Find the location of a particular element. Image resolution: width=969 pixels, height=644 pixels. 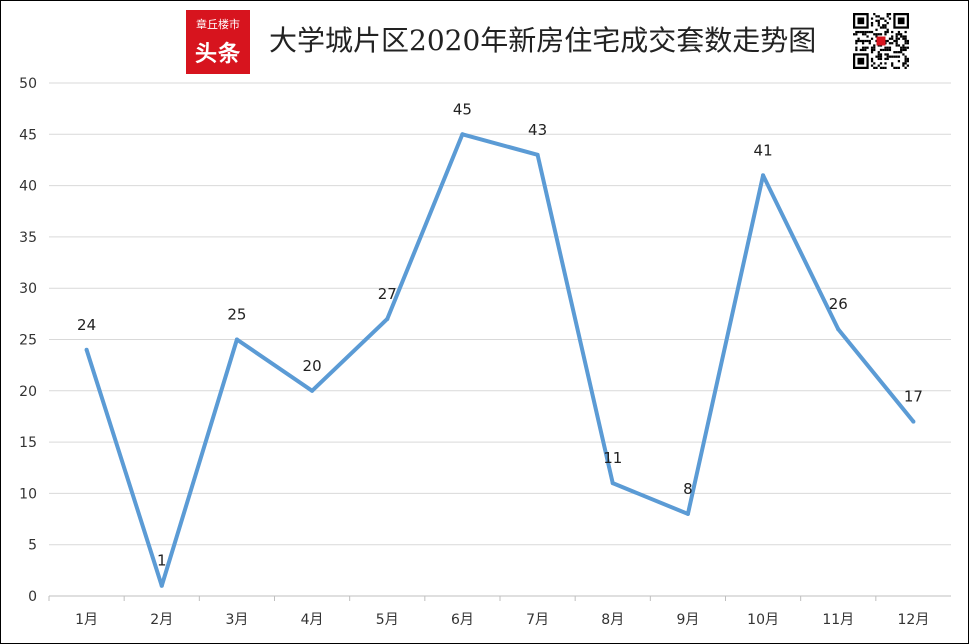

y-tick-label: 30 is located at coordinates (28, 289).